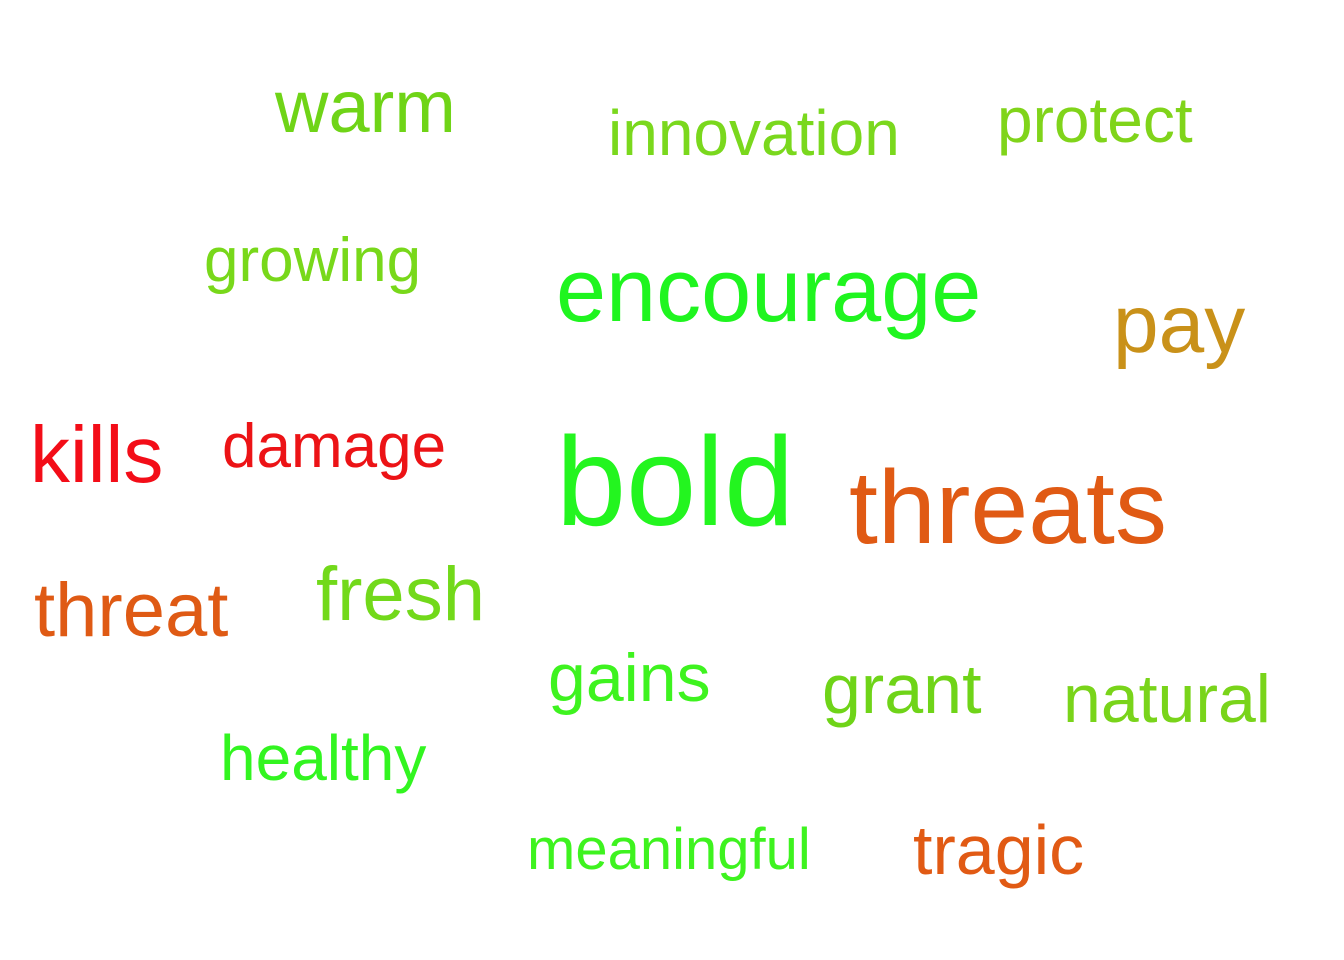  I want to click on word-threats: threats, so click(1008, 508).